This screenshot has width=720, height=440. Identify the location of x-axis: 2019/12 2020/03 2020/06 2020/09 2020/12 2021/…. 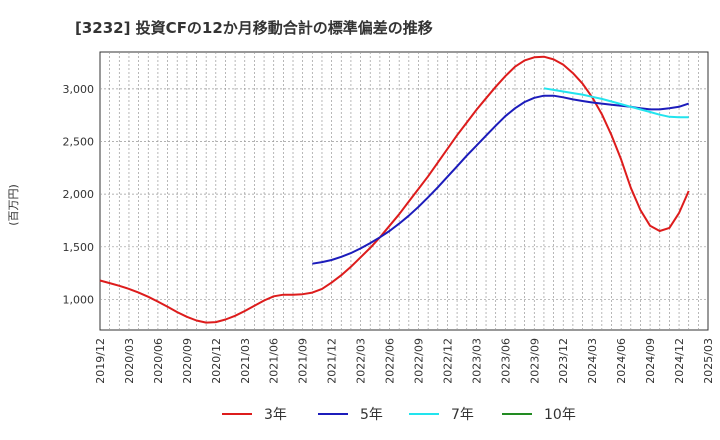
(404, 361).